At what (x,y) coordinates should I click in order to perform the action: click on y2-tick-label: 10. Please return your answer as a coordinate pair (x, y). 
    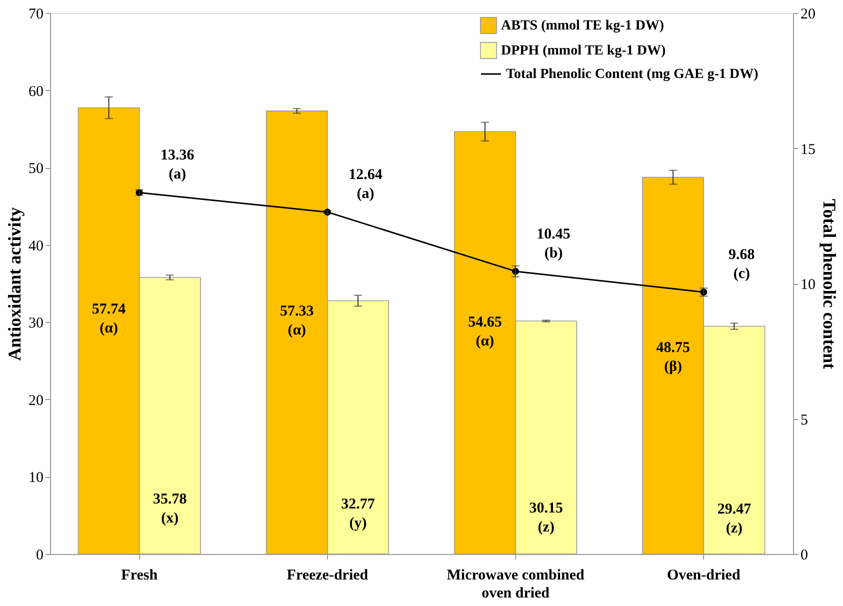
    Looking at the image, I should click on (808, 285).